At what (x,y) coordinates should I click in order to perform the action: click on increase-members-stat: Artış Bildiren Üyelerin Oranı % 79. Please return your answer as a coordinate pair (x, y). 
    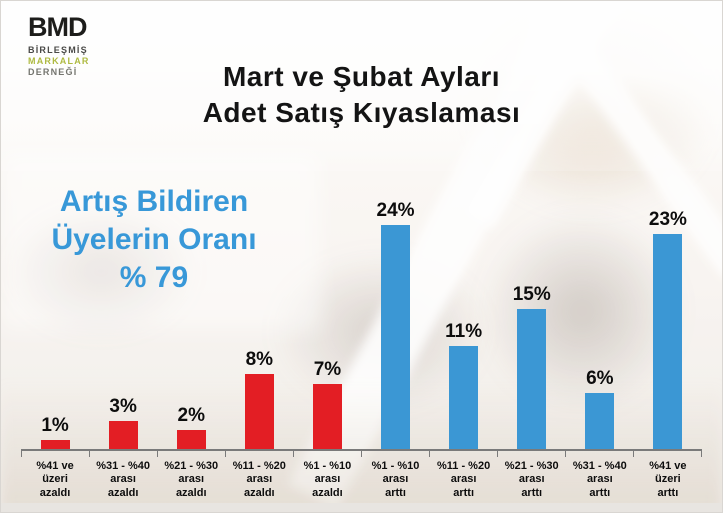
    Looking at the image, I should click on (154, 240).